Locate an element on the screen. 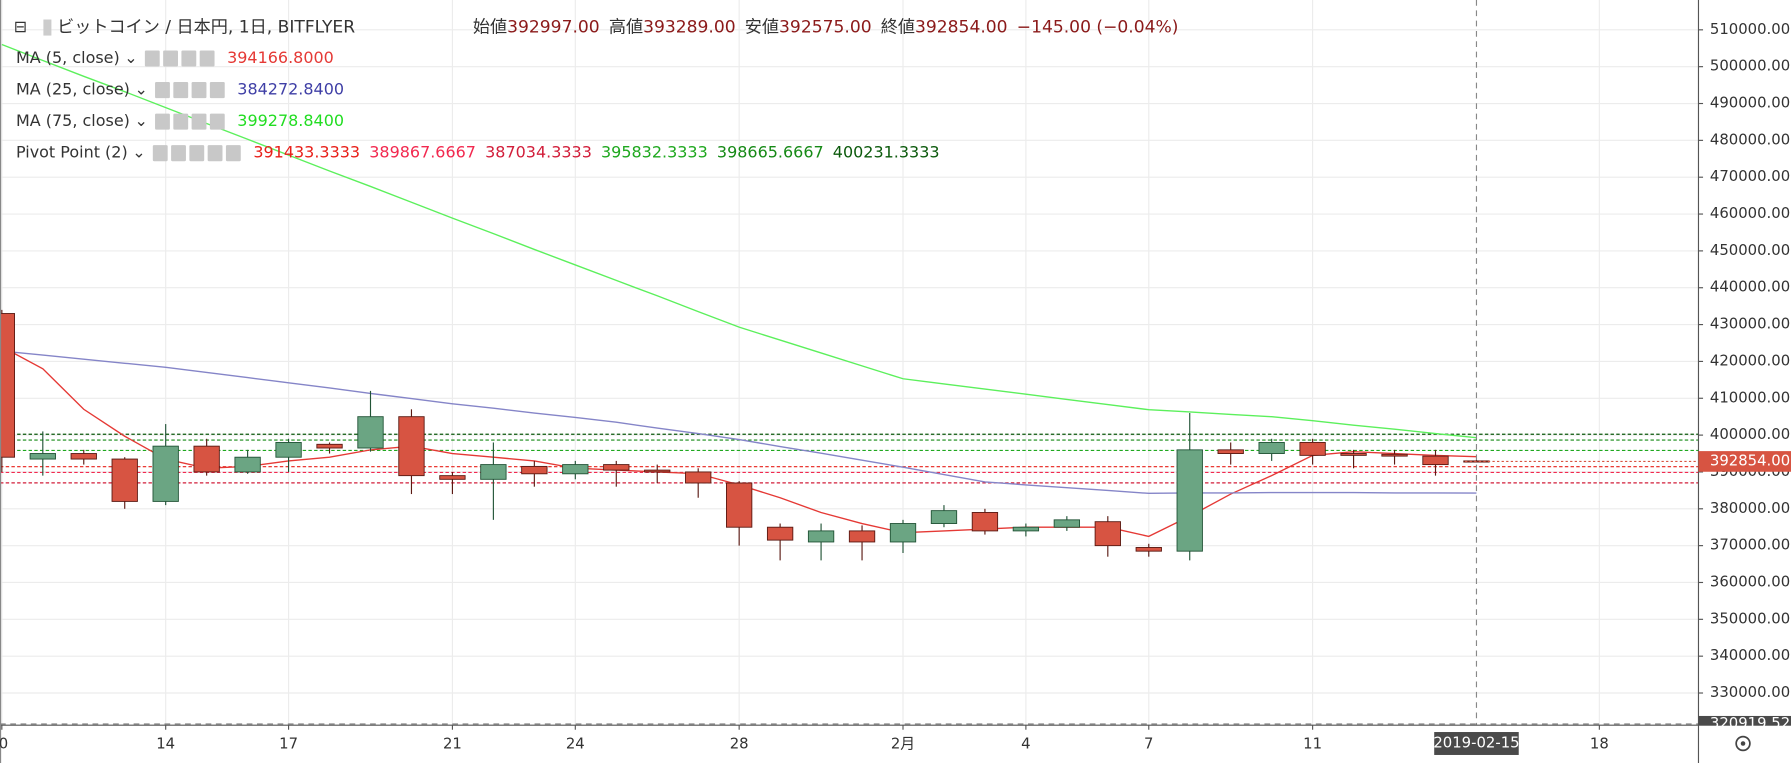  y-tick-label: 490000.00 is located at coordinates (1750, 102).